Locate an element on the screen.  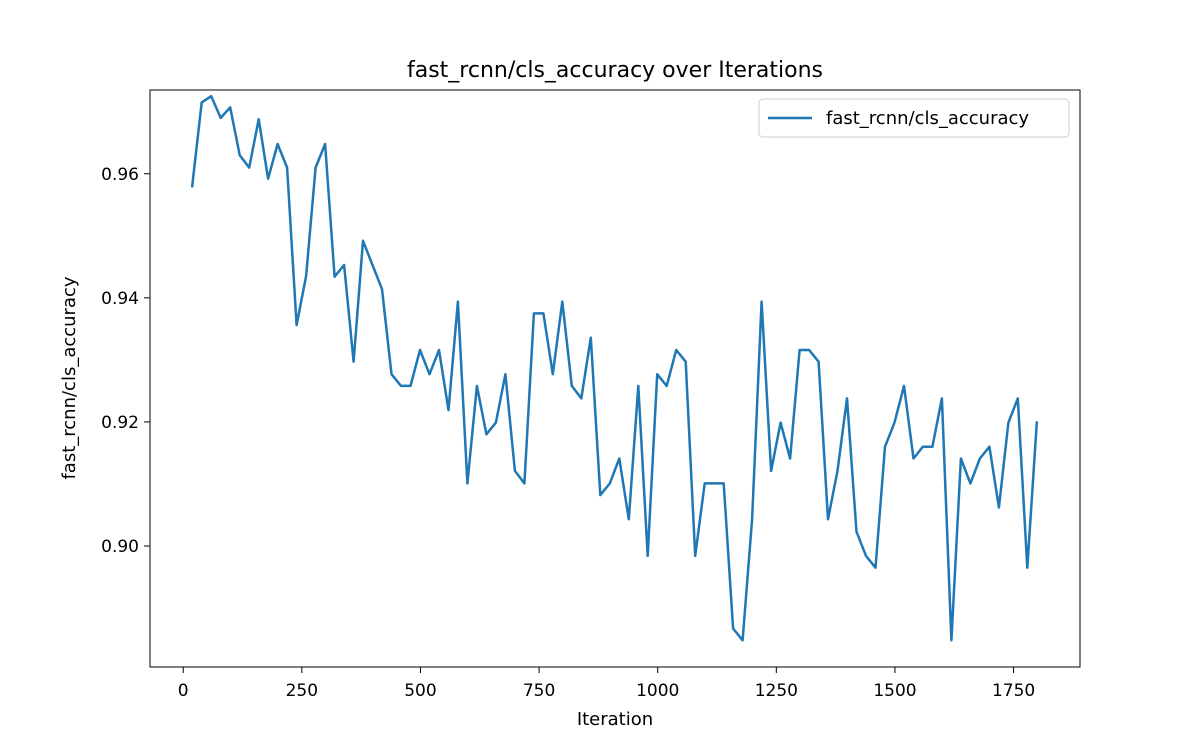
x-tick-label: 1750 is located at coordinates (1013, 691).